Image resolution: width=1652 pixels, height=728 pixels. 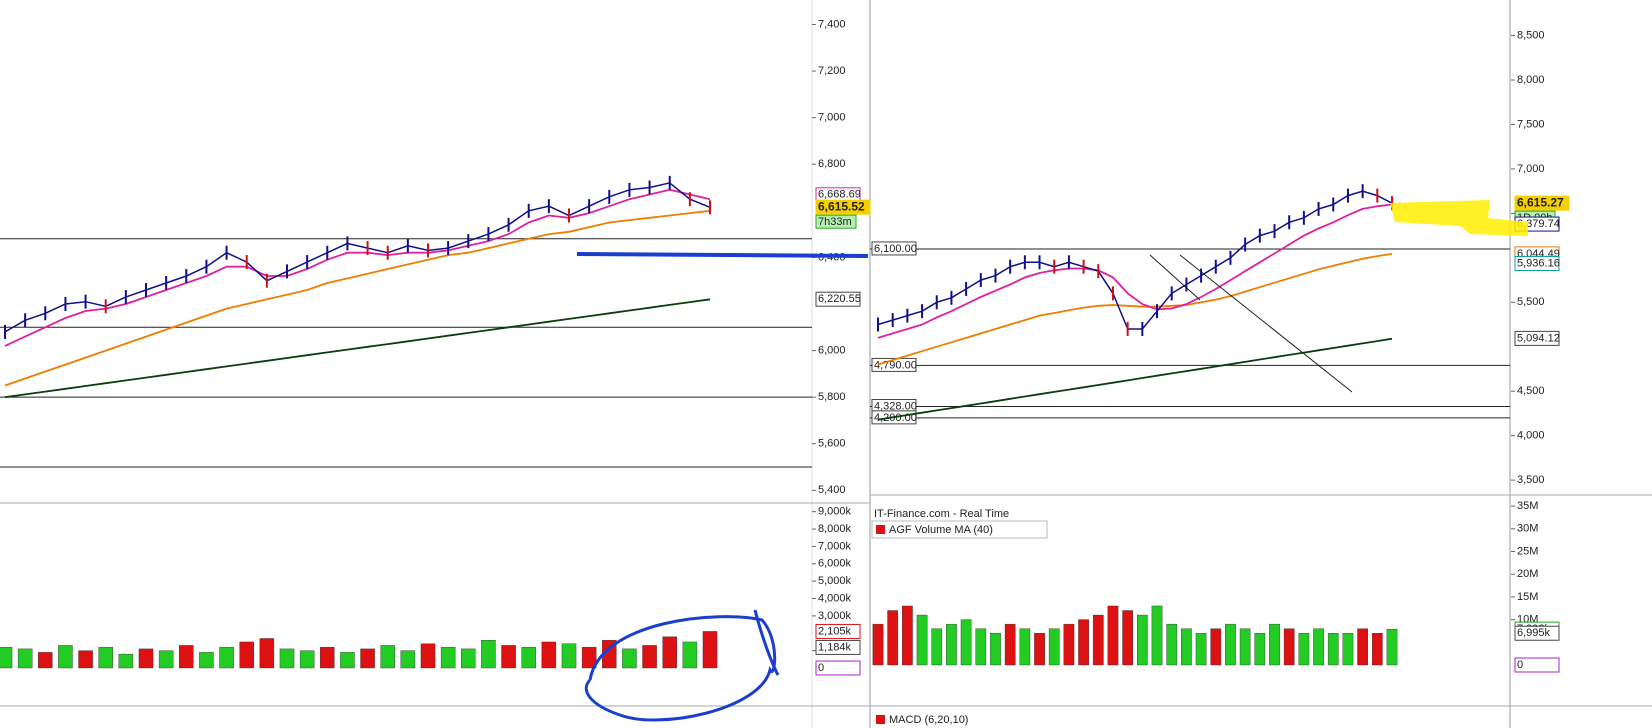 I want to click on y-tick-label: 4,000k, so click(x=835, y=598).